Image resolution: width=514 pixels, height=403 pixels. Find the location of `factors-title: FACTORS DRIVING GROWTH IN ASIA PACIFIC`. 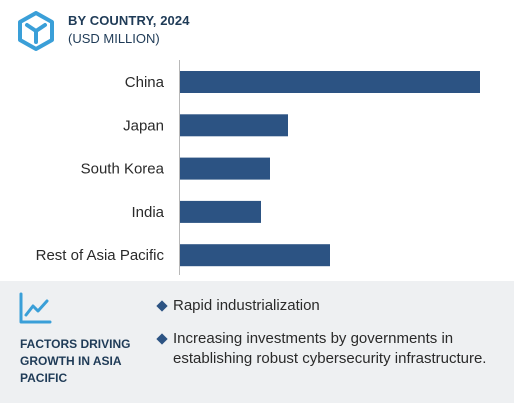

factors-title: FACTORS DRIVING GROWTH IN ASIA PACIFIC is located at coordinates (75, 361).